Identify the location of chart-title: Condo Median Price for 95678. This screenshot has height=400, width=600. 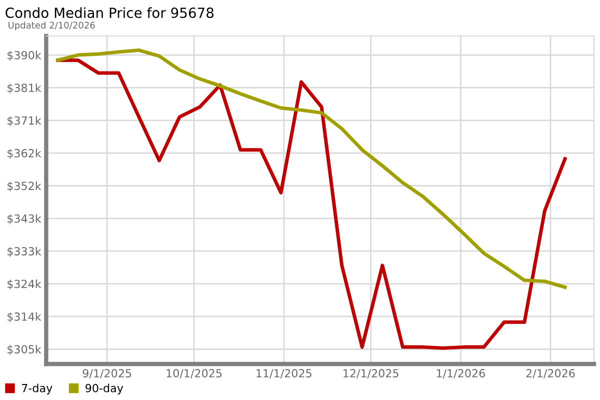
(110, 12).